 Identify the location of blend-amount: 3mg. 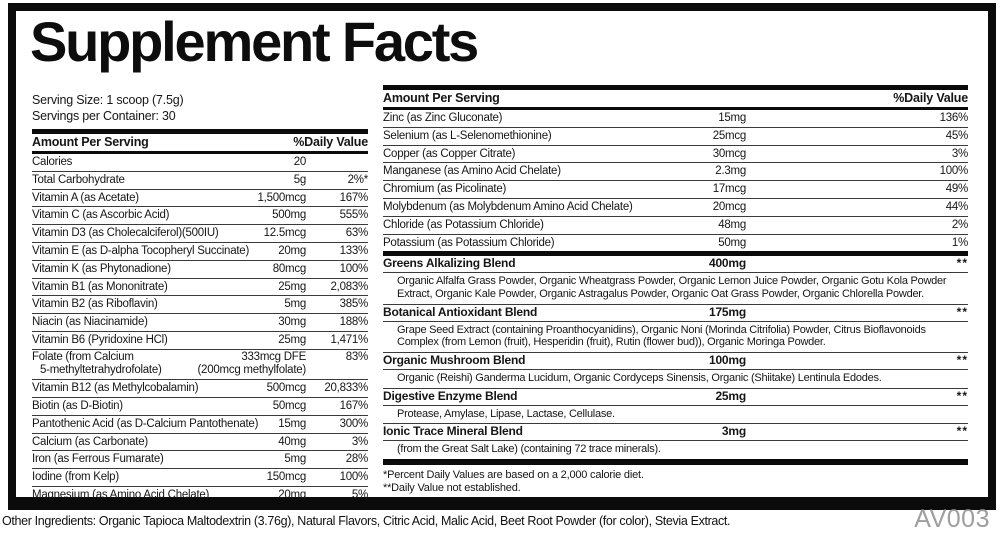
(733, 431).